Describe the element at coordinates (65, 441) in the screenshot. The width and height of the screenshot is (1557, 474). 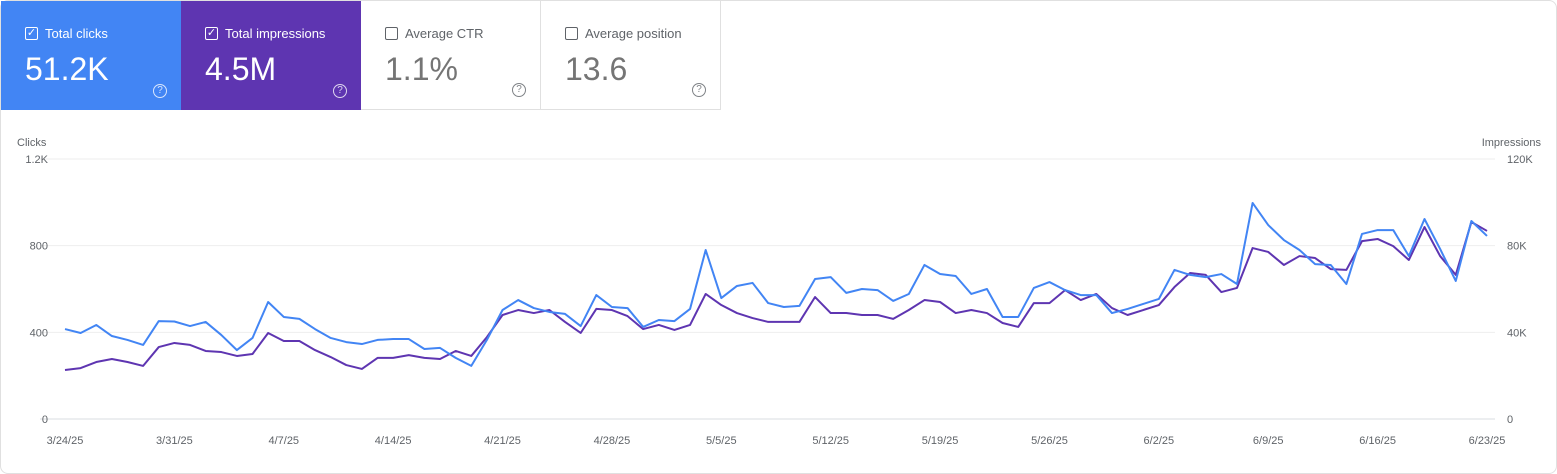
I see `x-tick-label: 3/24/25` at that location.